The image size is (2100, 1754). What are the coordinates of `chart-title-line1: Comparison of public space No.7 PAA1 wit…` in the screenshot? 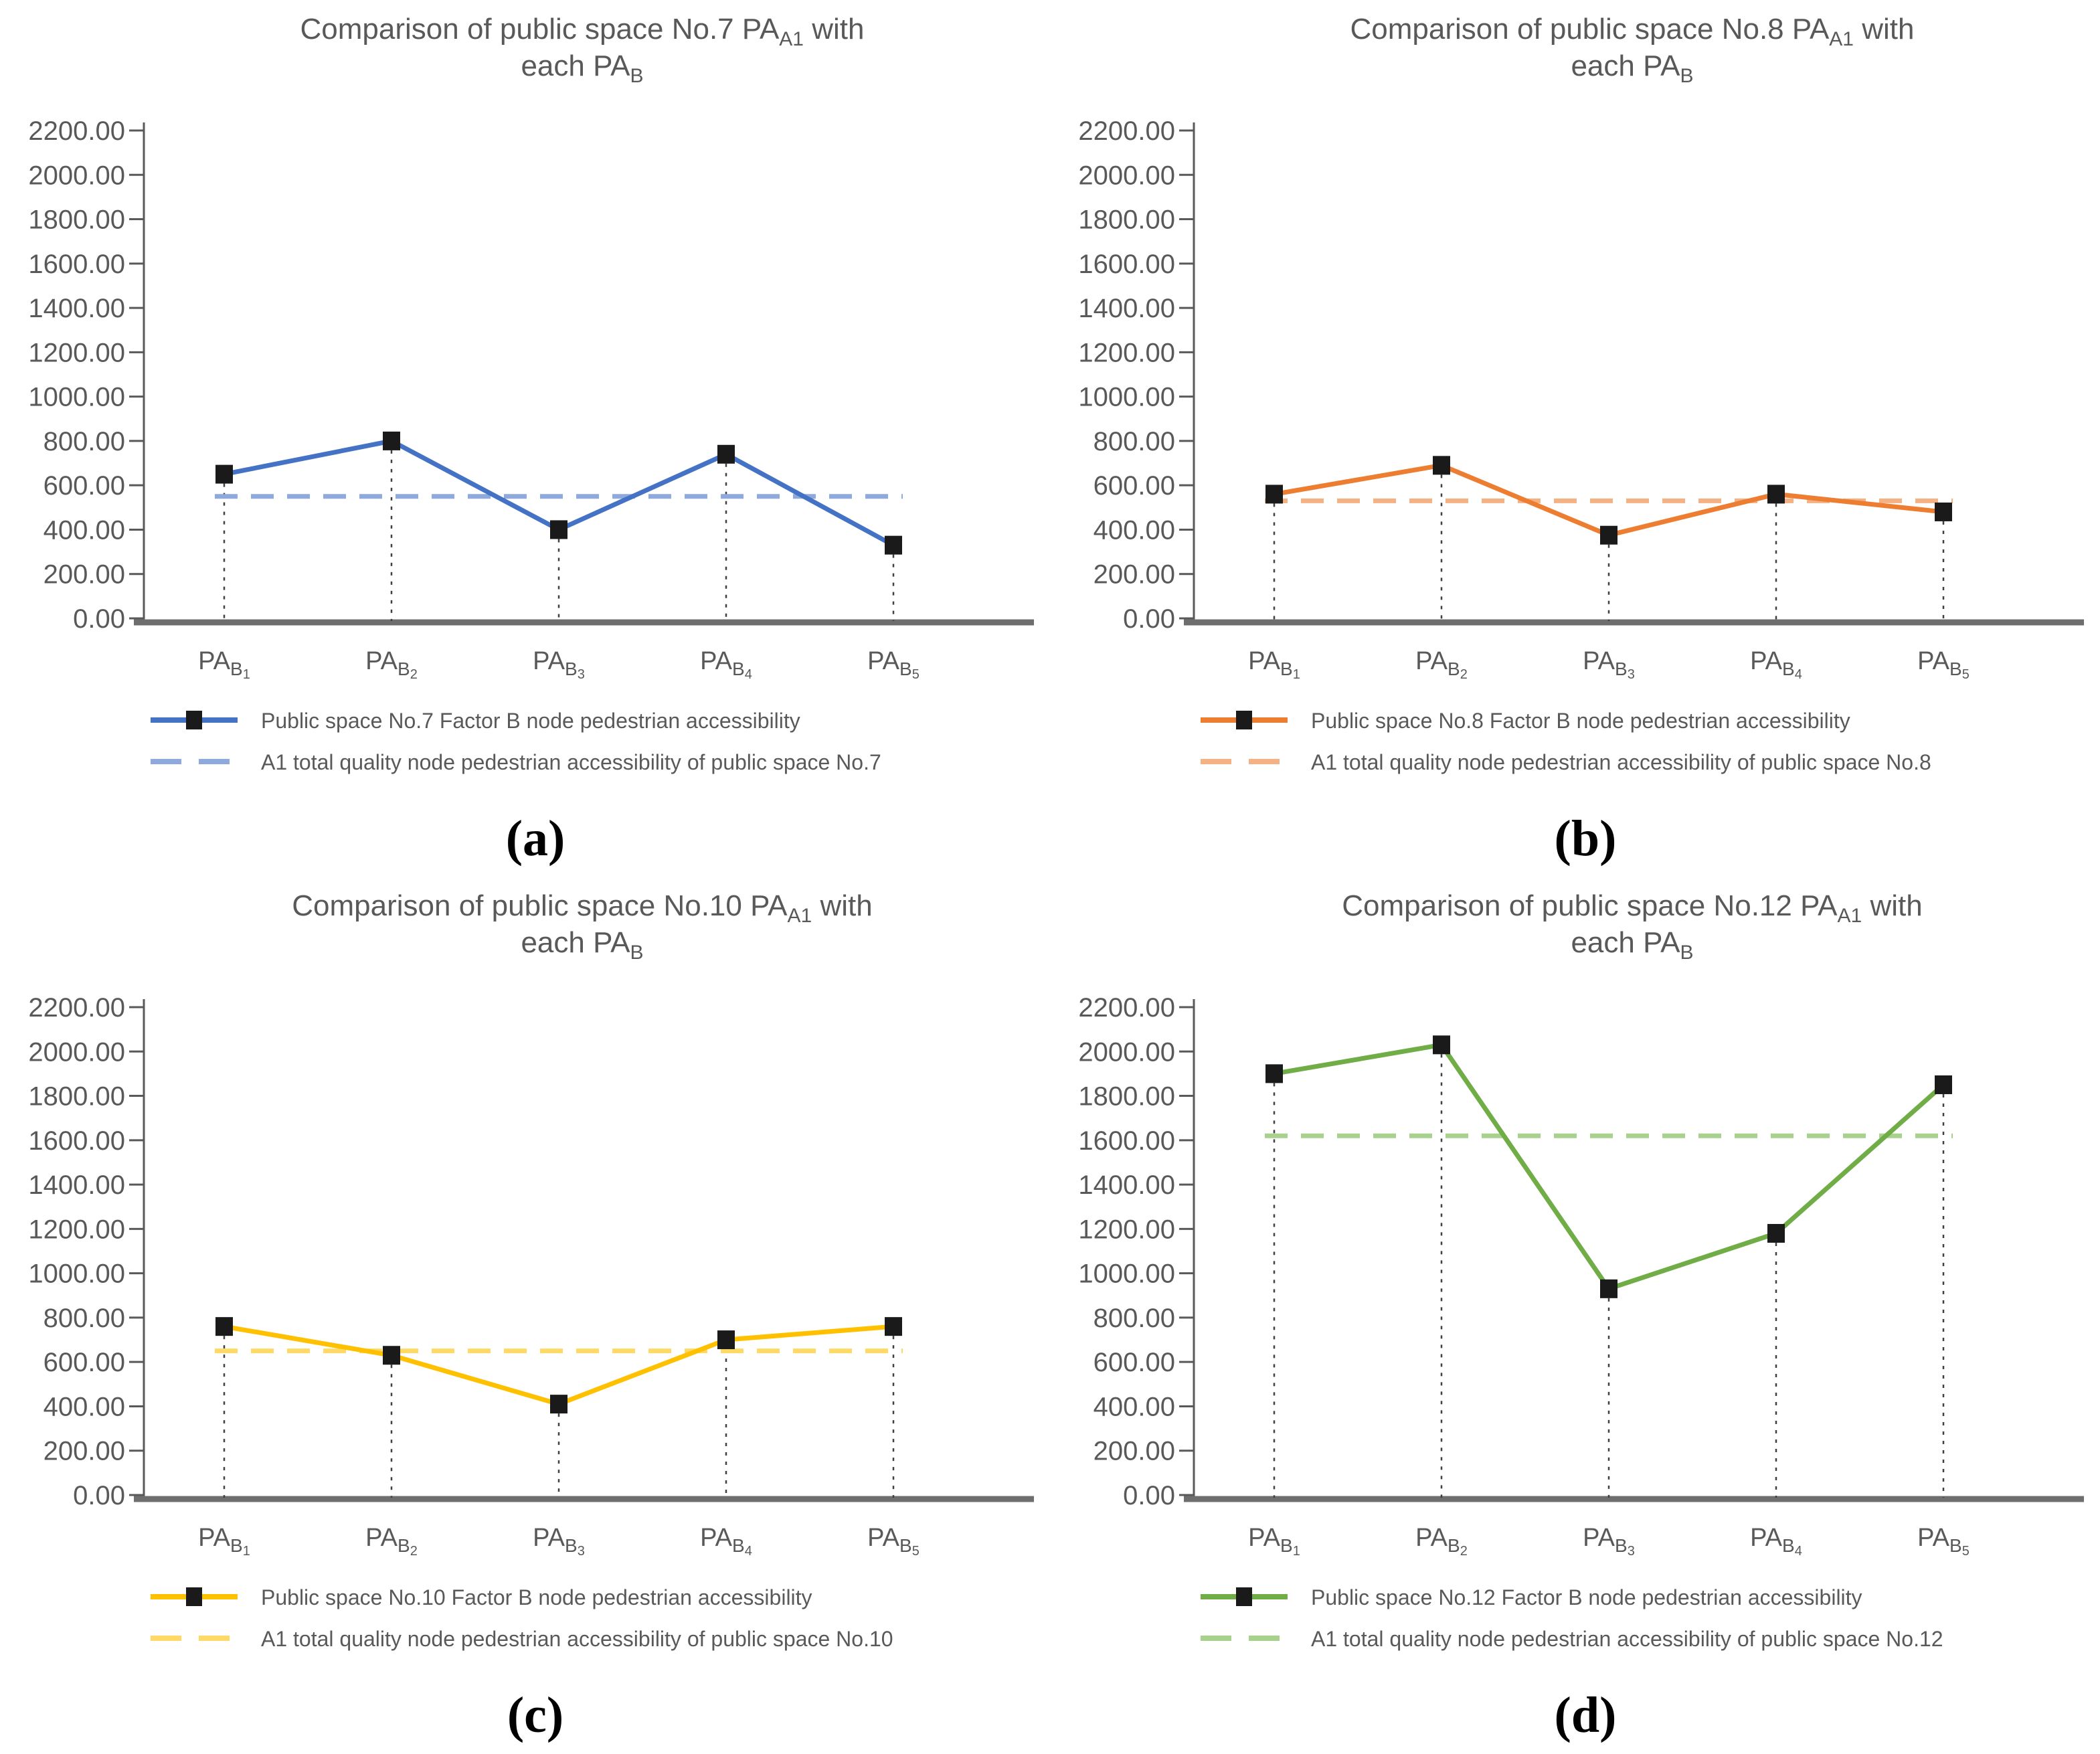 It's located at (582, 31).